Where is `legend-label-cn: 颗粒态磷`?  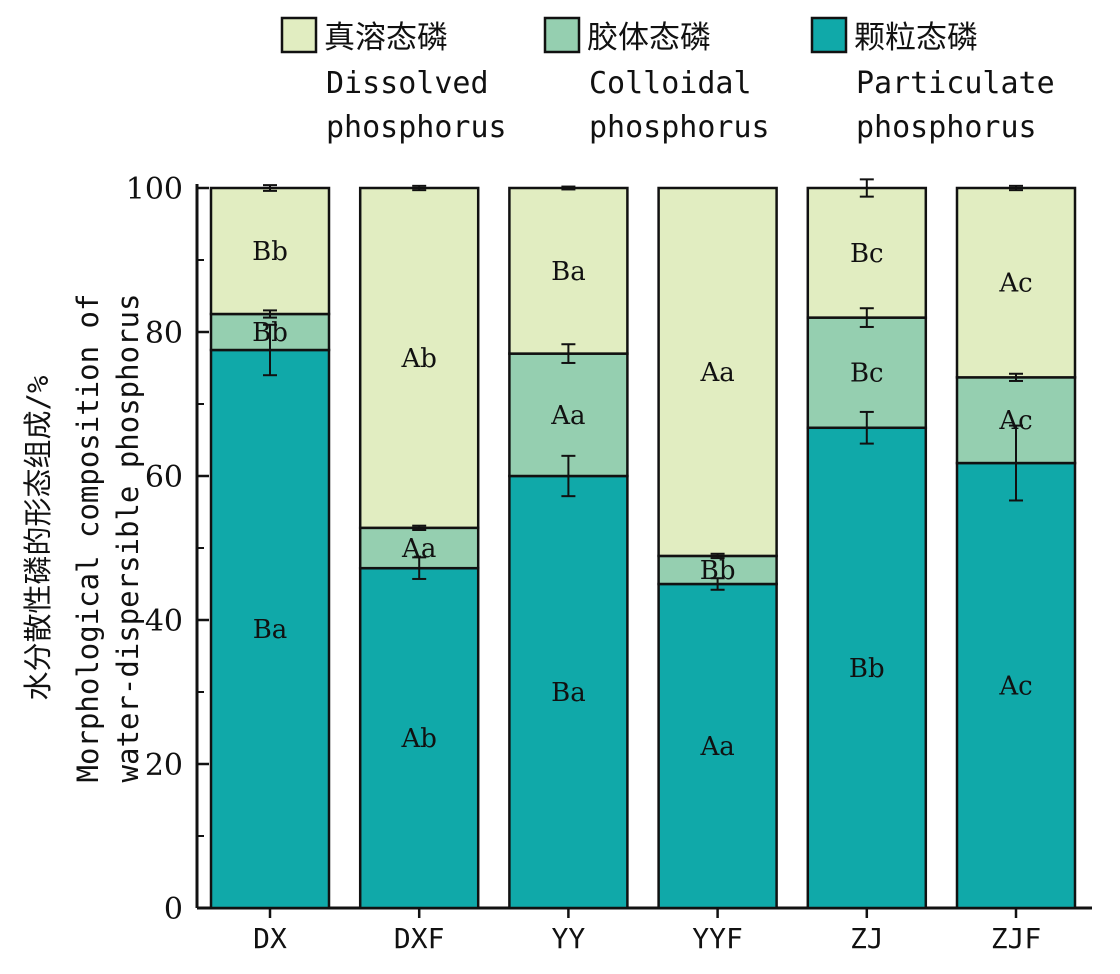 legend-label-cn: 颗粒态磷 is located at coordinates (916, 38).